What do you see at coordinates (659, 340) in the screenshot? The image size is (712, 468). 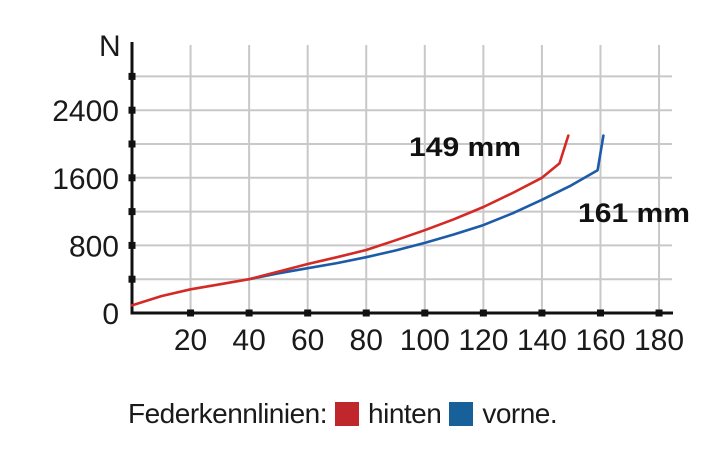 I see `x-tick-label: 180` at bounding box center [659, 340].